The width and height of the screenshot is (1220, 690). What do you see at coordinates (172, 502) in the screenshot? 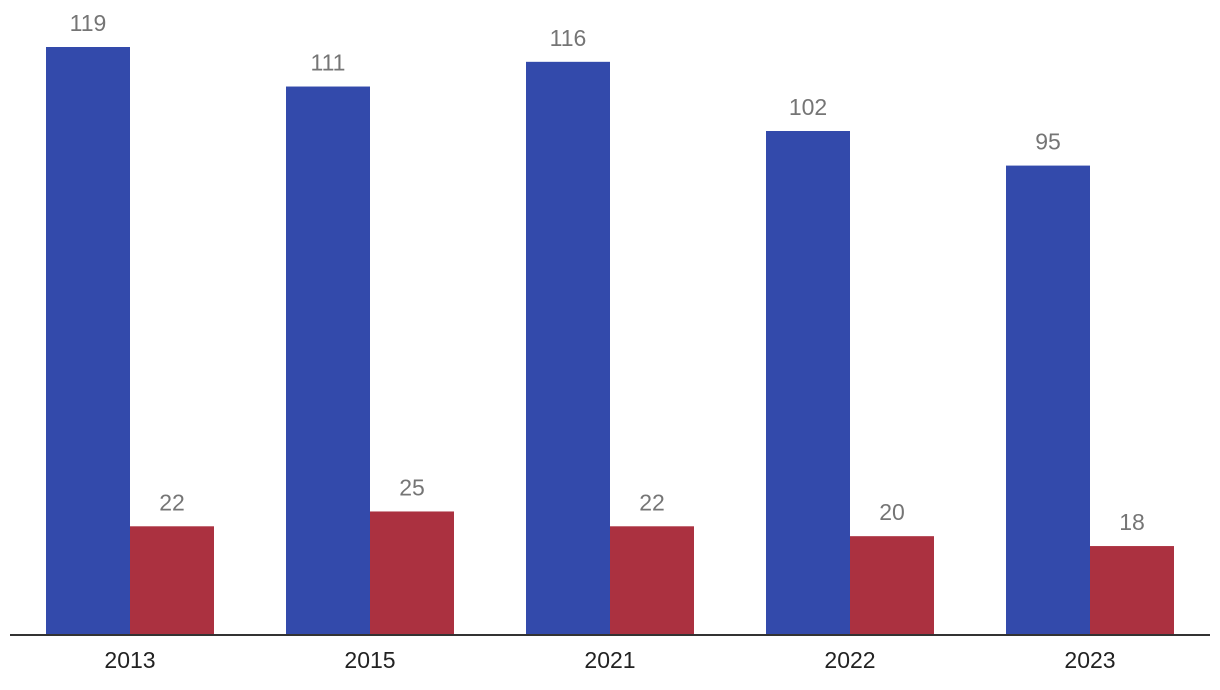
I see `data-label-2013-series-2: 22` at bounding box center [172, 502].